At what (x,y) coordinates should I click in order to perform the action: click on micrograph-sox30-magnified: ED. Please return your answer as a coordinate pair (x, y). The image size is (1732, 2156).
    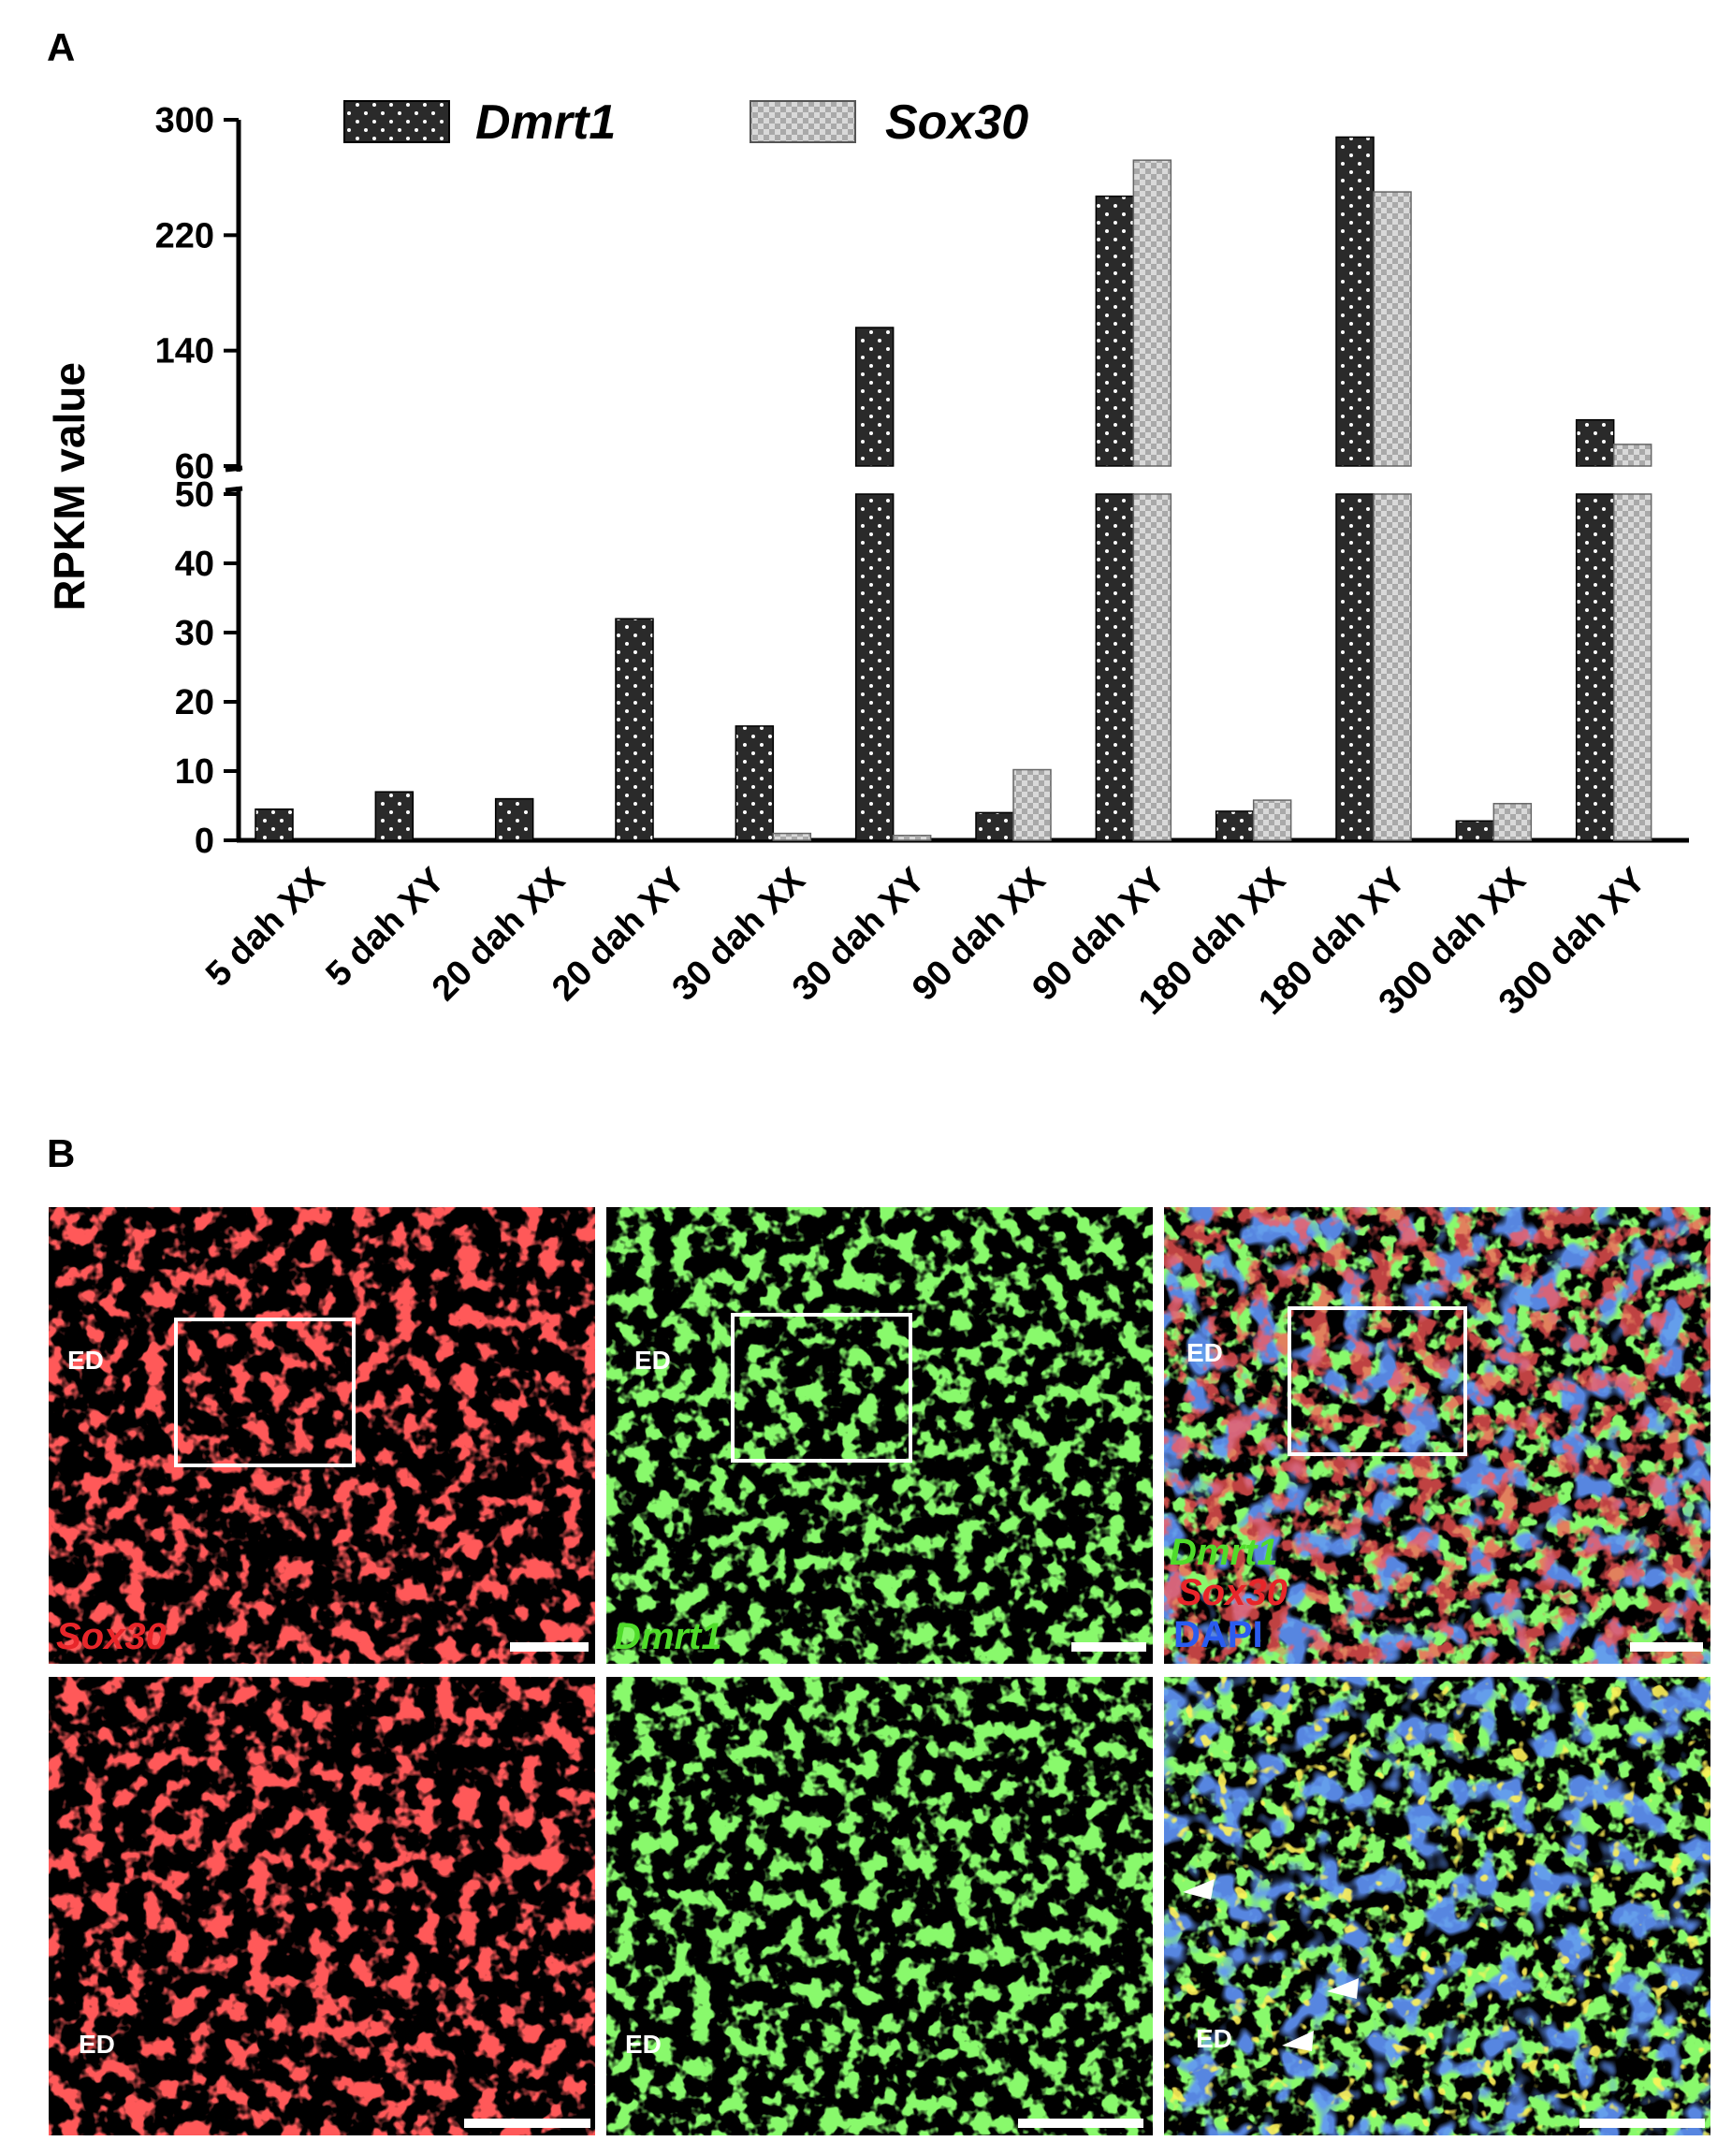
    Looking at the image, I should click on (322, 1906).